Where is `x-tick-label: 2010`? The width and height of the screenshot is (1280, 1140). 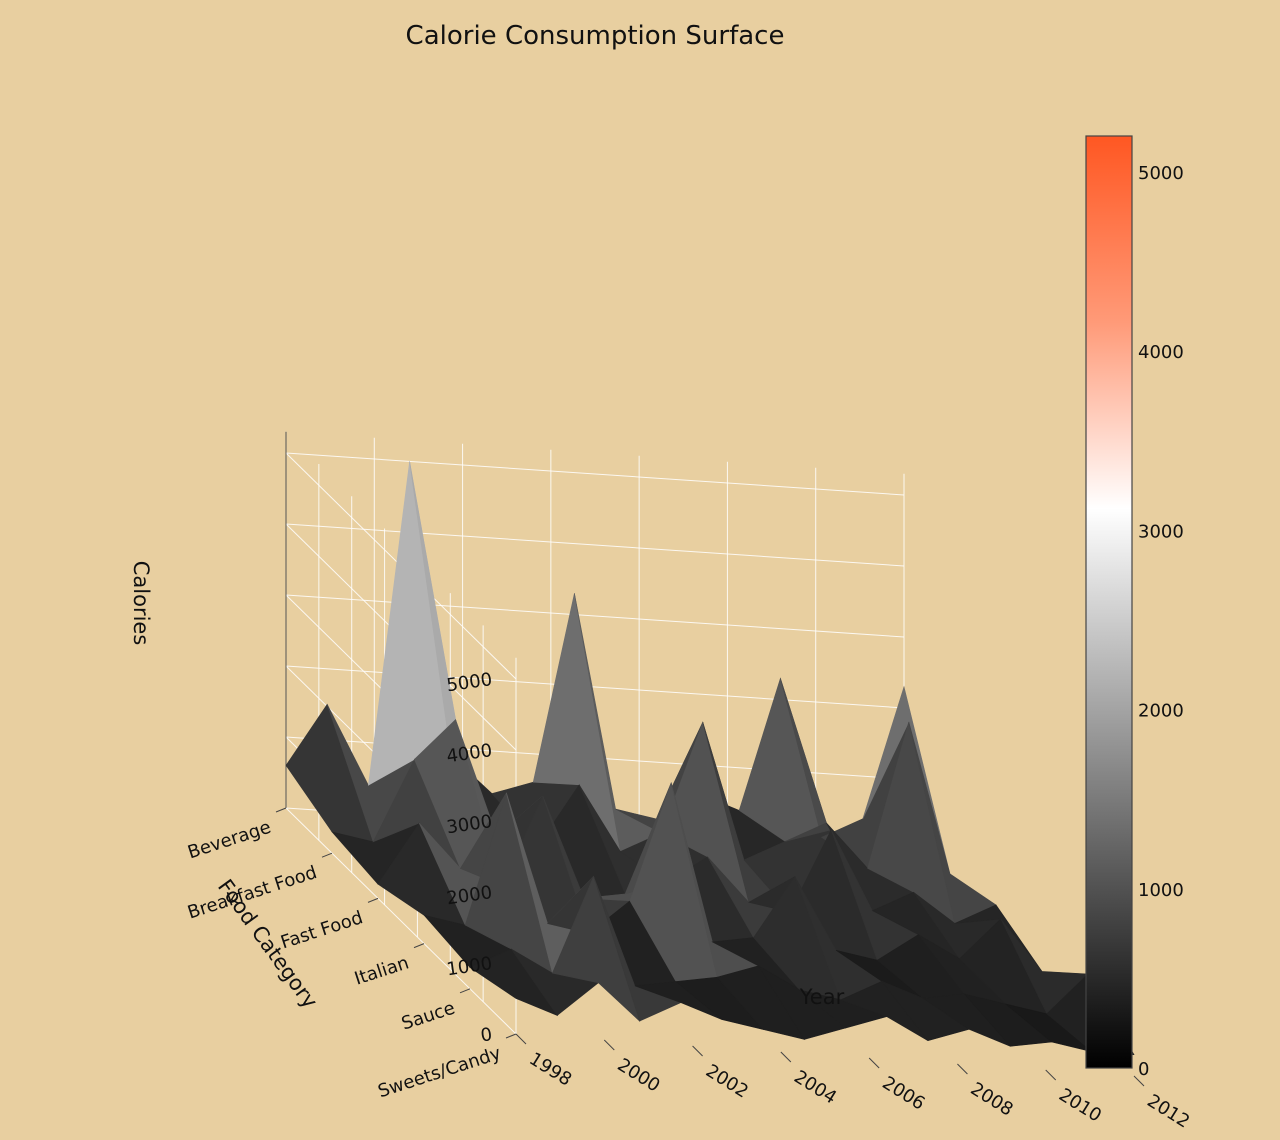
x-tick-label: 2010 is located at coordinates (1080, 1105).